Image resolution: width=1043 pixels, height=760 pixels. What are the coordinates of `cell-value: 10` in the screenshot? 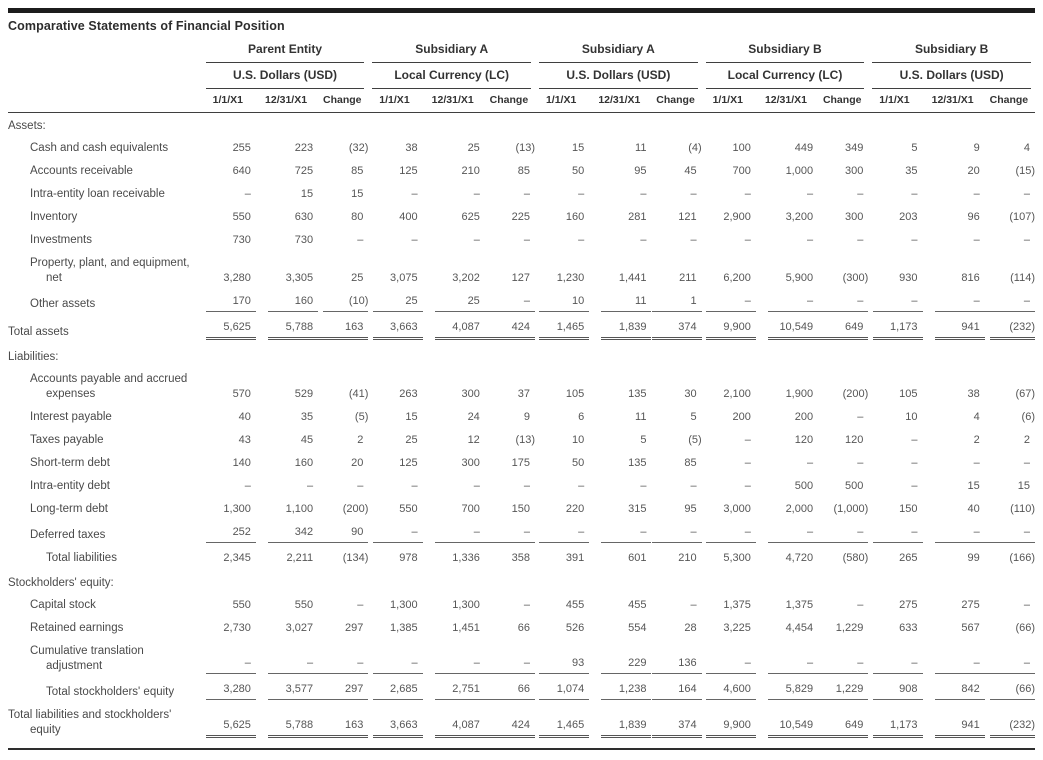 It's located at (564, 303).